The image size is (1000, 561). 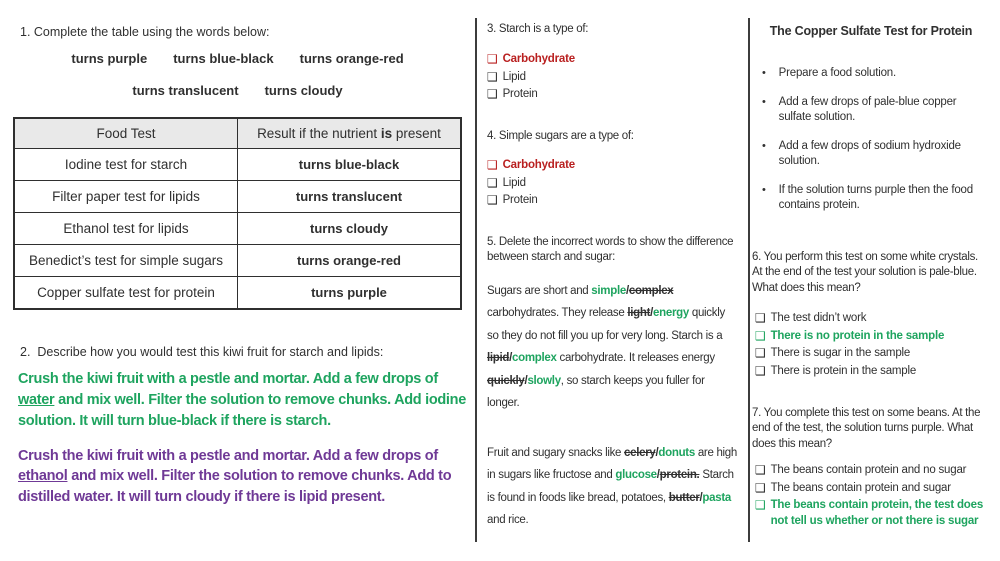 I want to click on bullet-text: Prepare a food solution., so click(x=837, y=73).